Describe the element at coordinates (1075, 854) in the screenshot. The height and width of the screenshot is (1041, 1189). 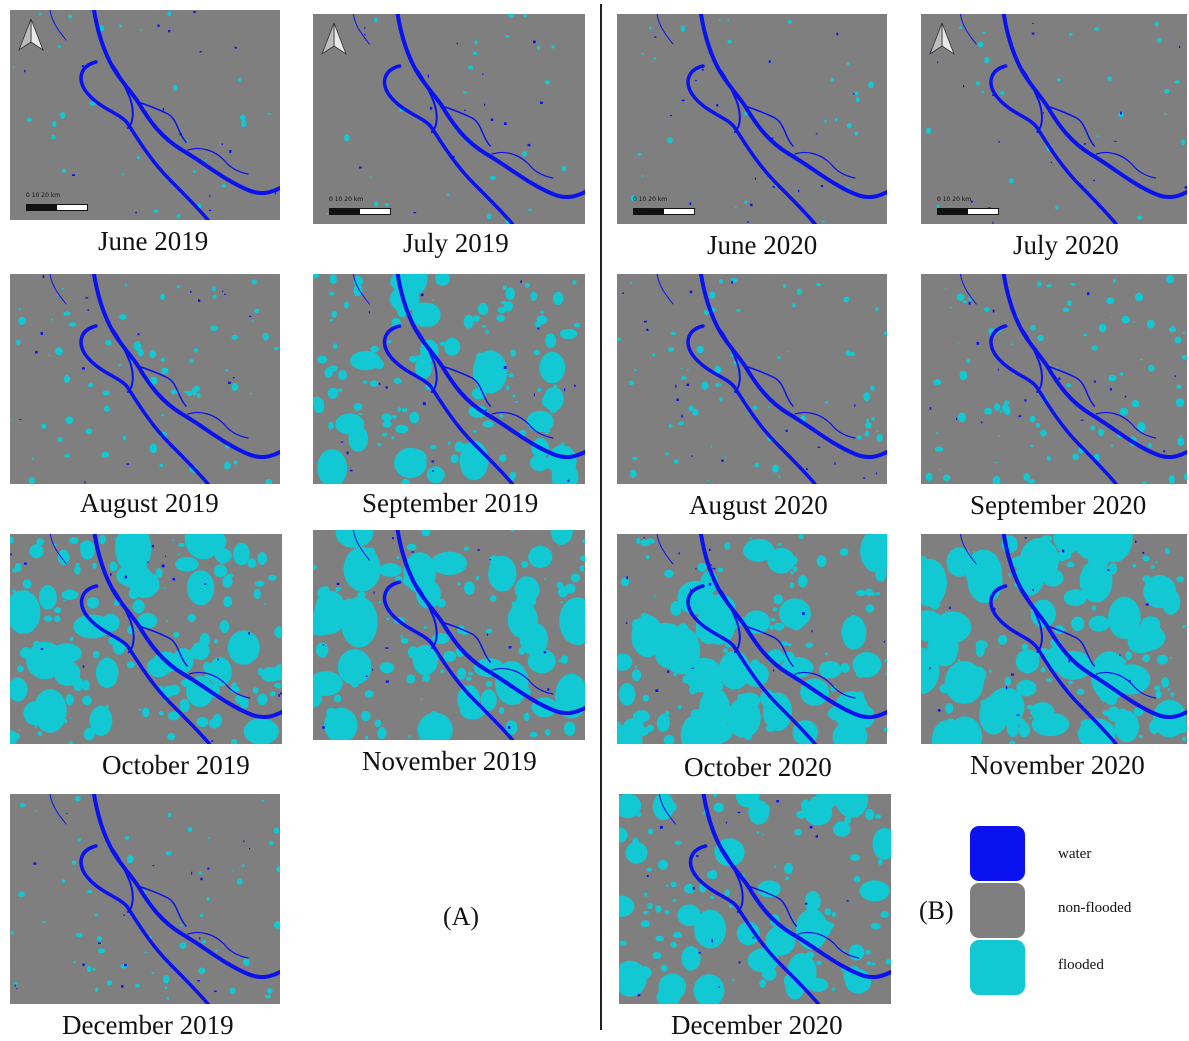
I see `legend-label-water: water` at that location.